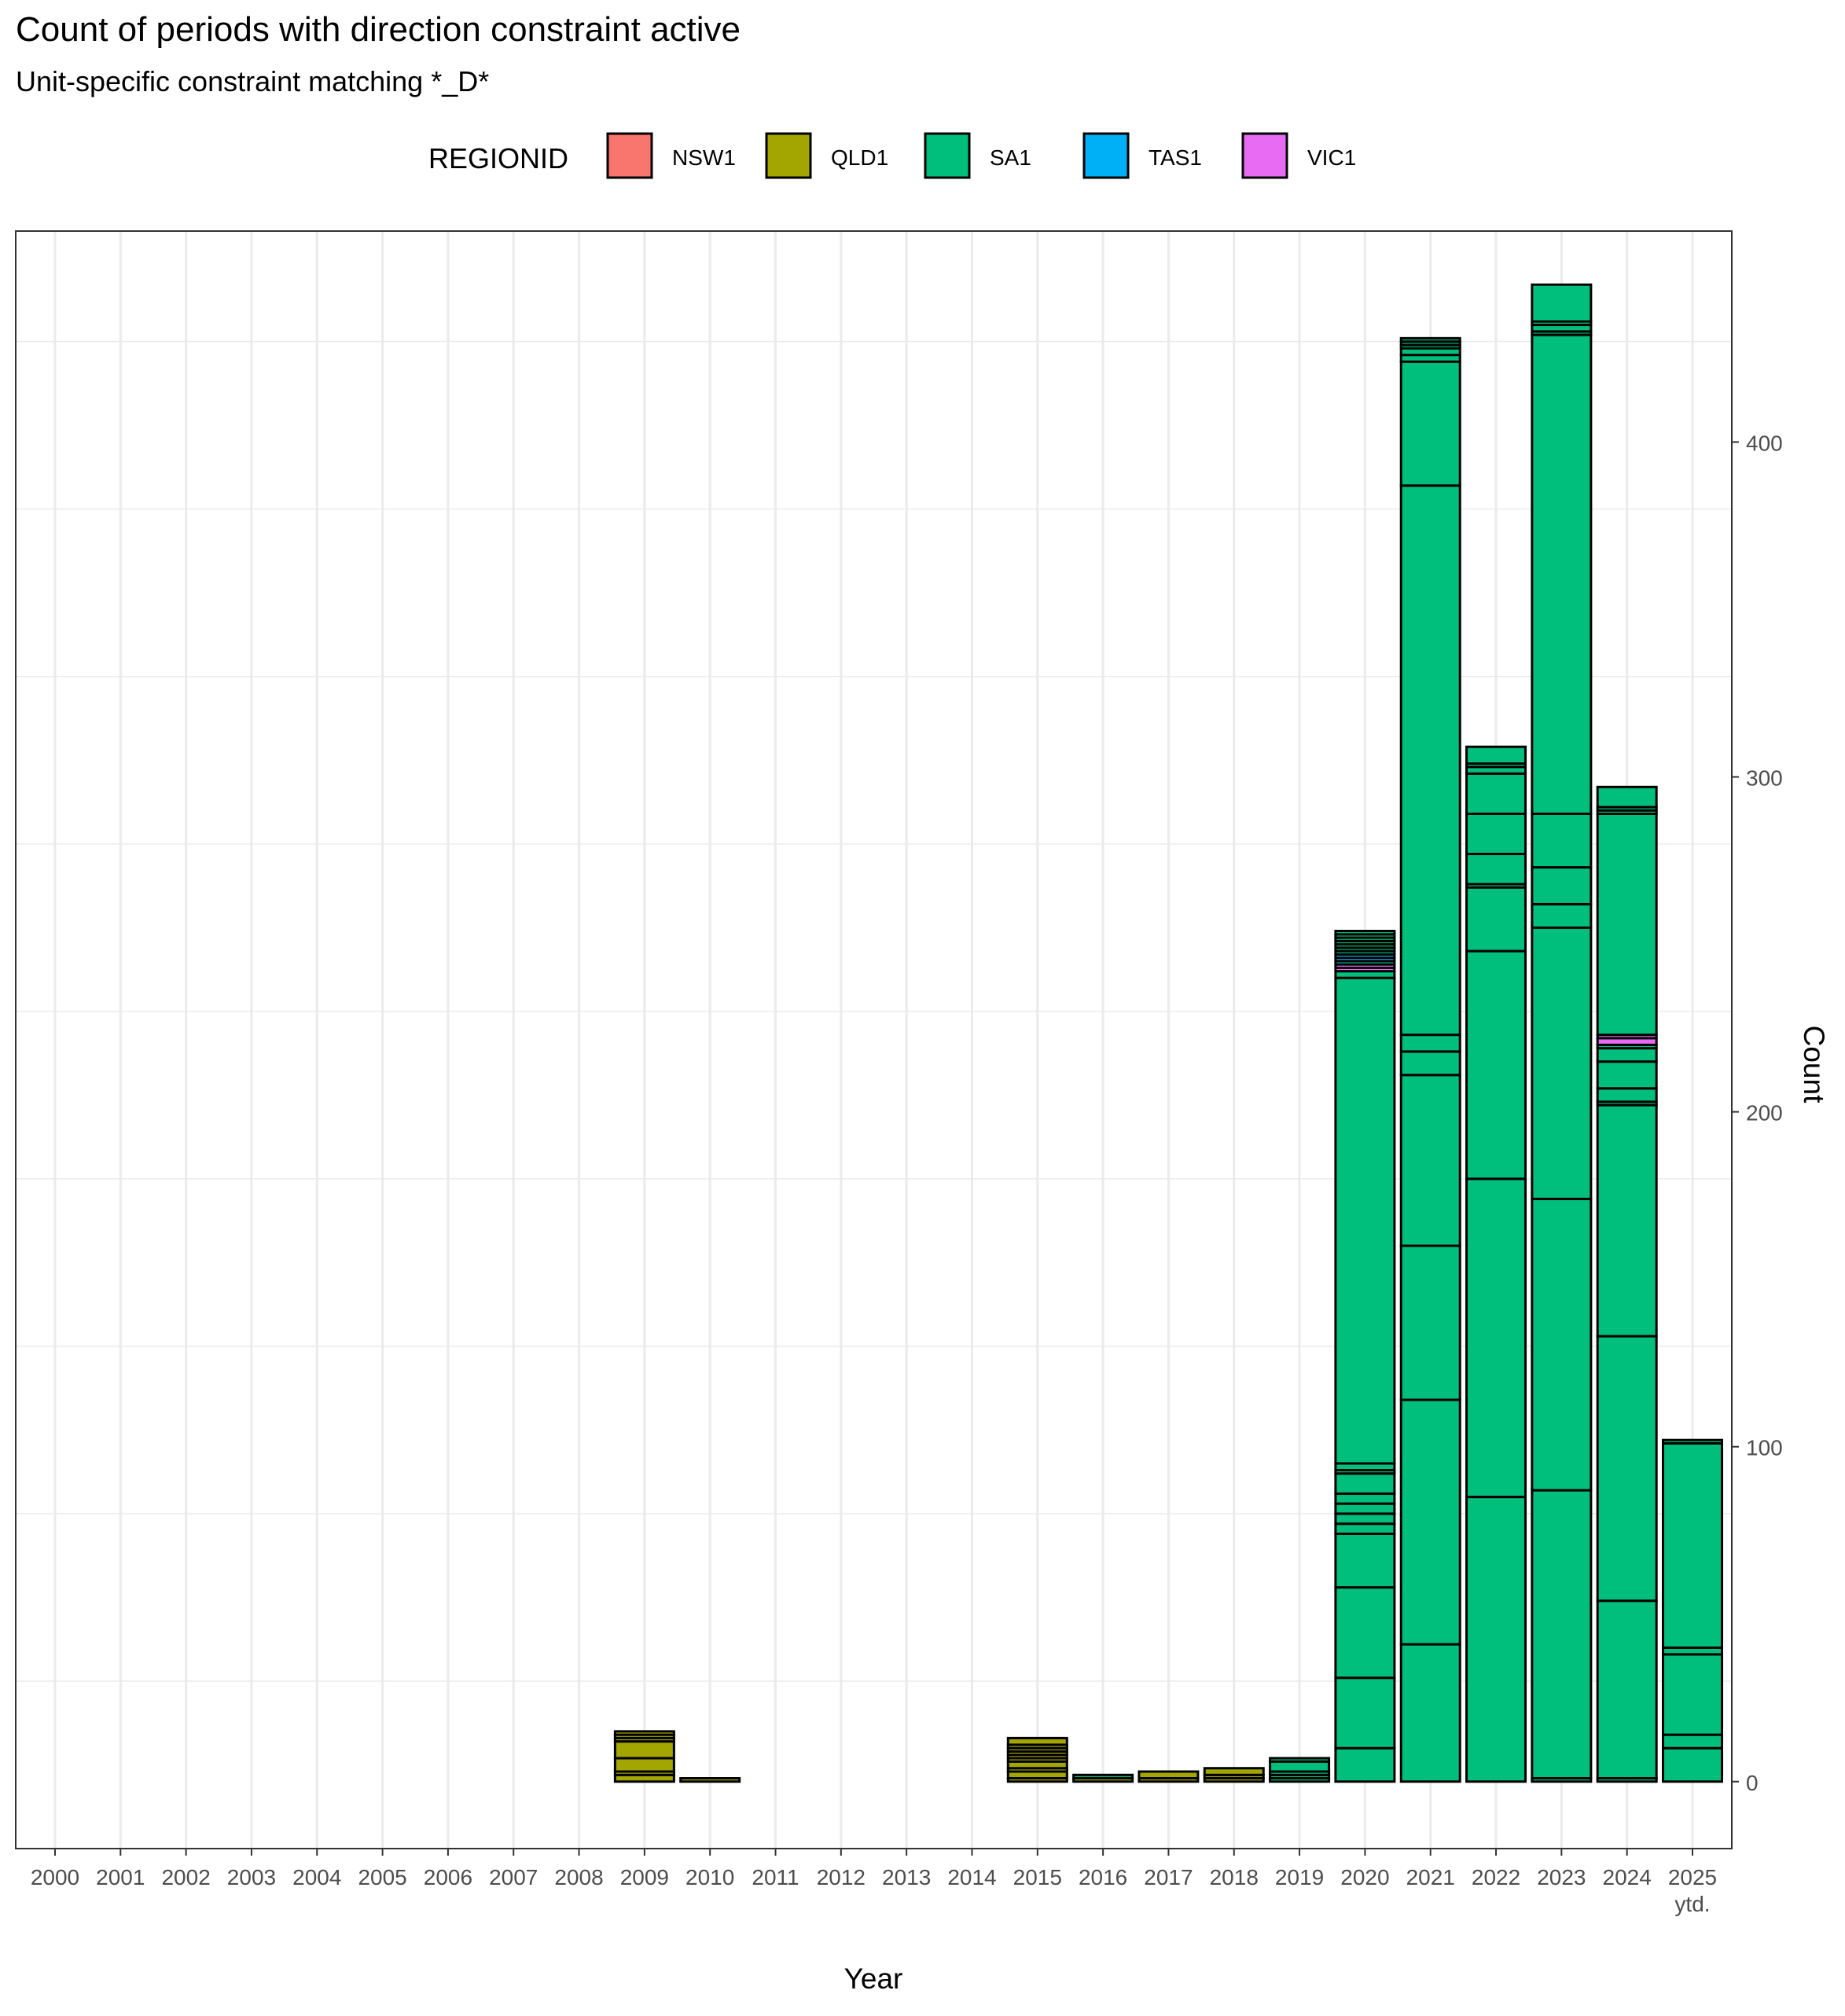  Describe the element at coordinates (1364, 1877) in the screenshot. I see `x-tick-label: 2020` at that location.